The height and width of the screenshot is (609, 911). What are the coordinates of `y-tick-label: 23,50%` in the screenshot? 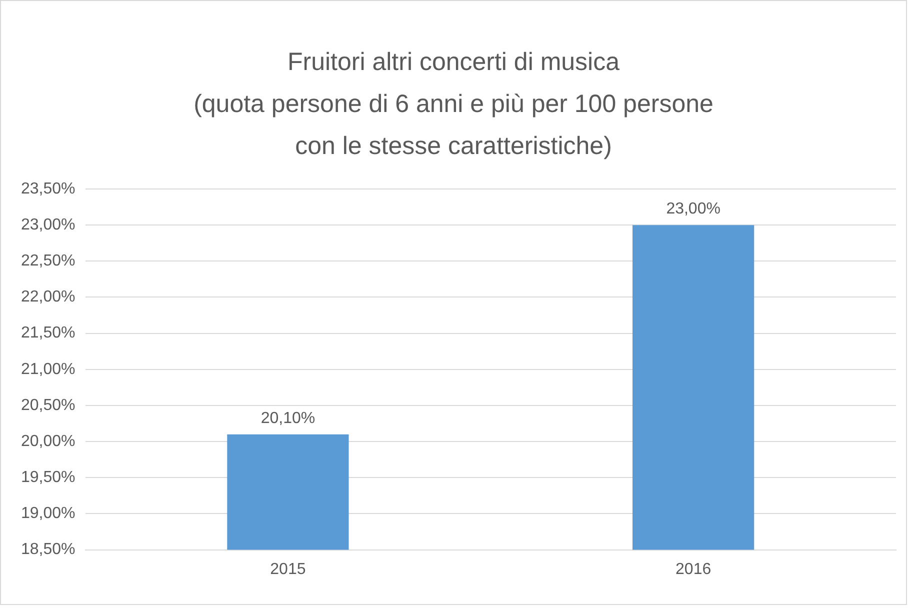 It's located at (48, 189).